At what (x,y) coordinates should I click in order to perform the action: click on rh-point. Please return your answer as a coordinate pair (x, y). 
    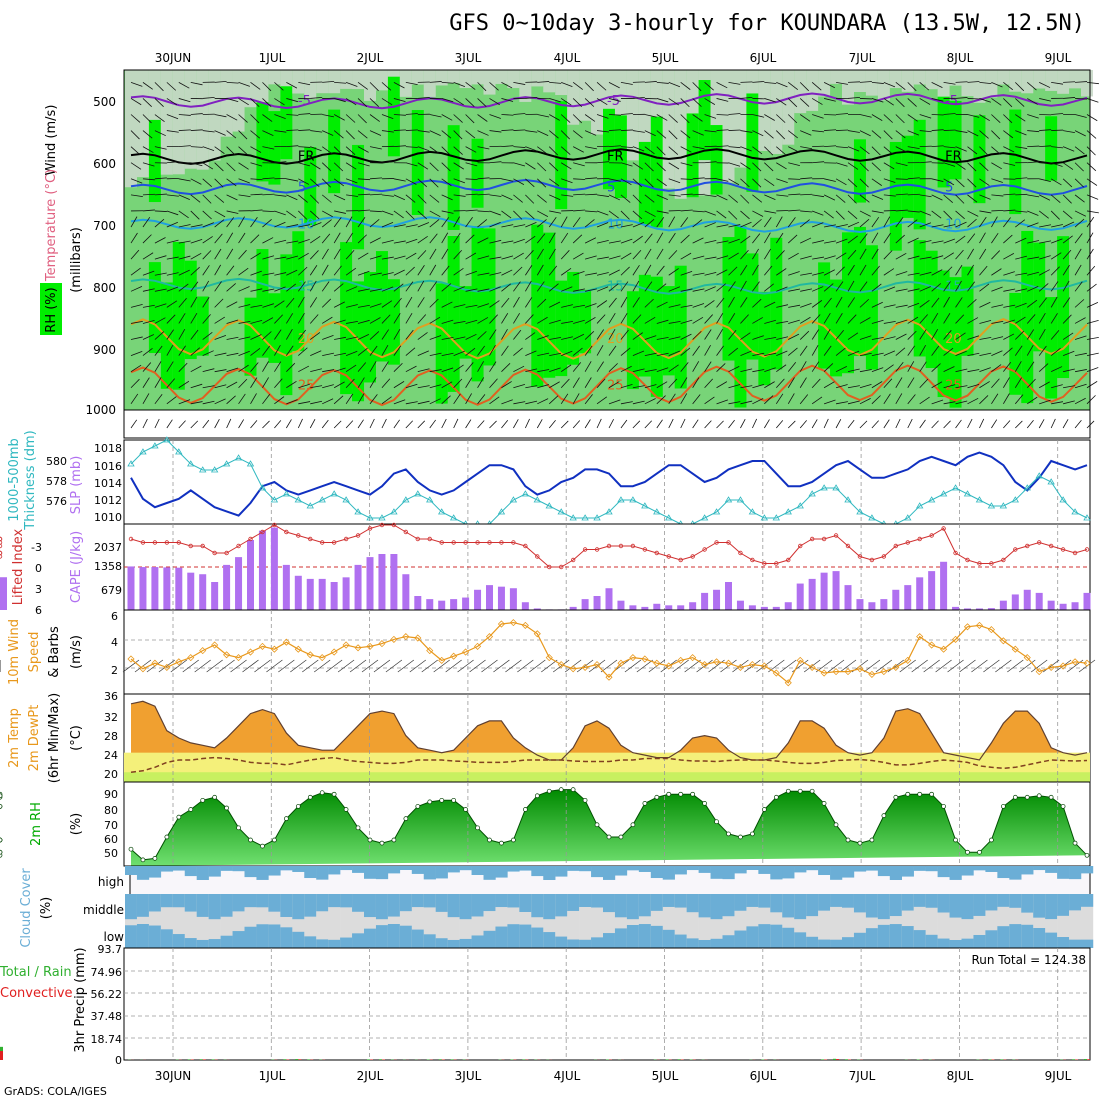
    Looking at the image, I should click on (179, 817).